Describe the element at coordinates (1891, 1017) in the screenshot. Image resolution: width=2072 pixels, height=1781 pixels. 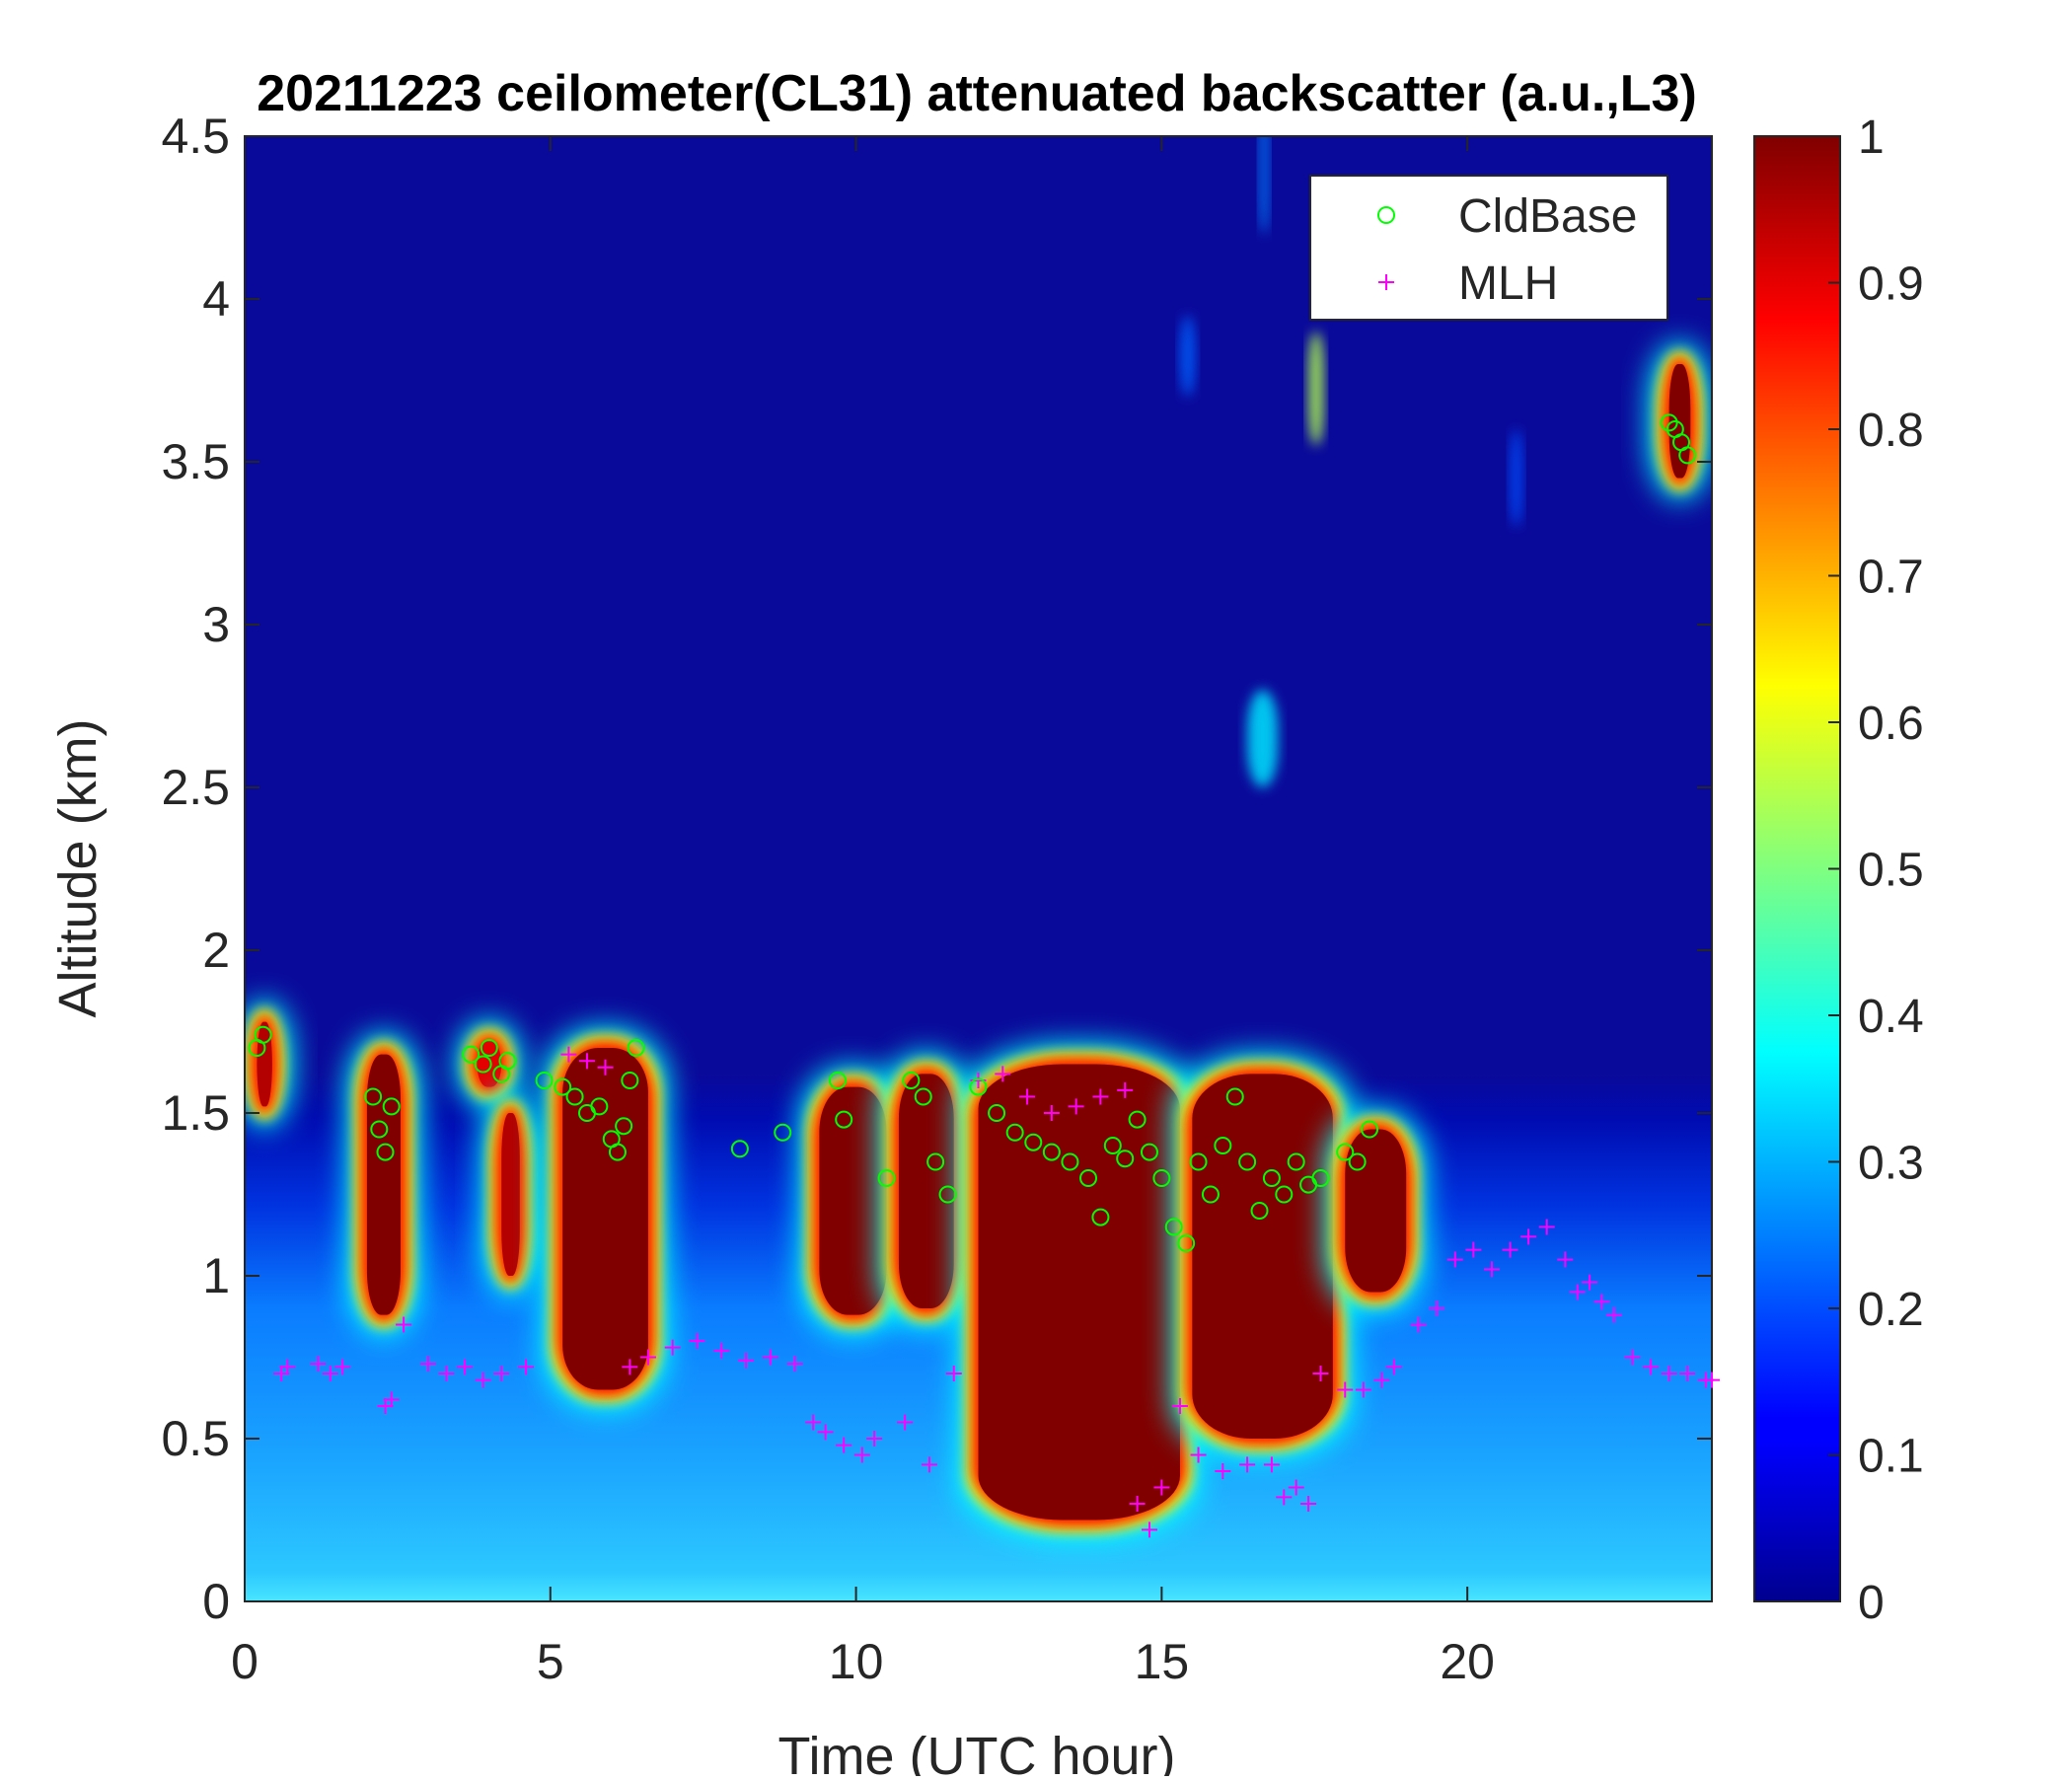
I see `colorbar-tick-label: 0.4` at that location.